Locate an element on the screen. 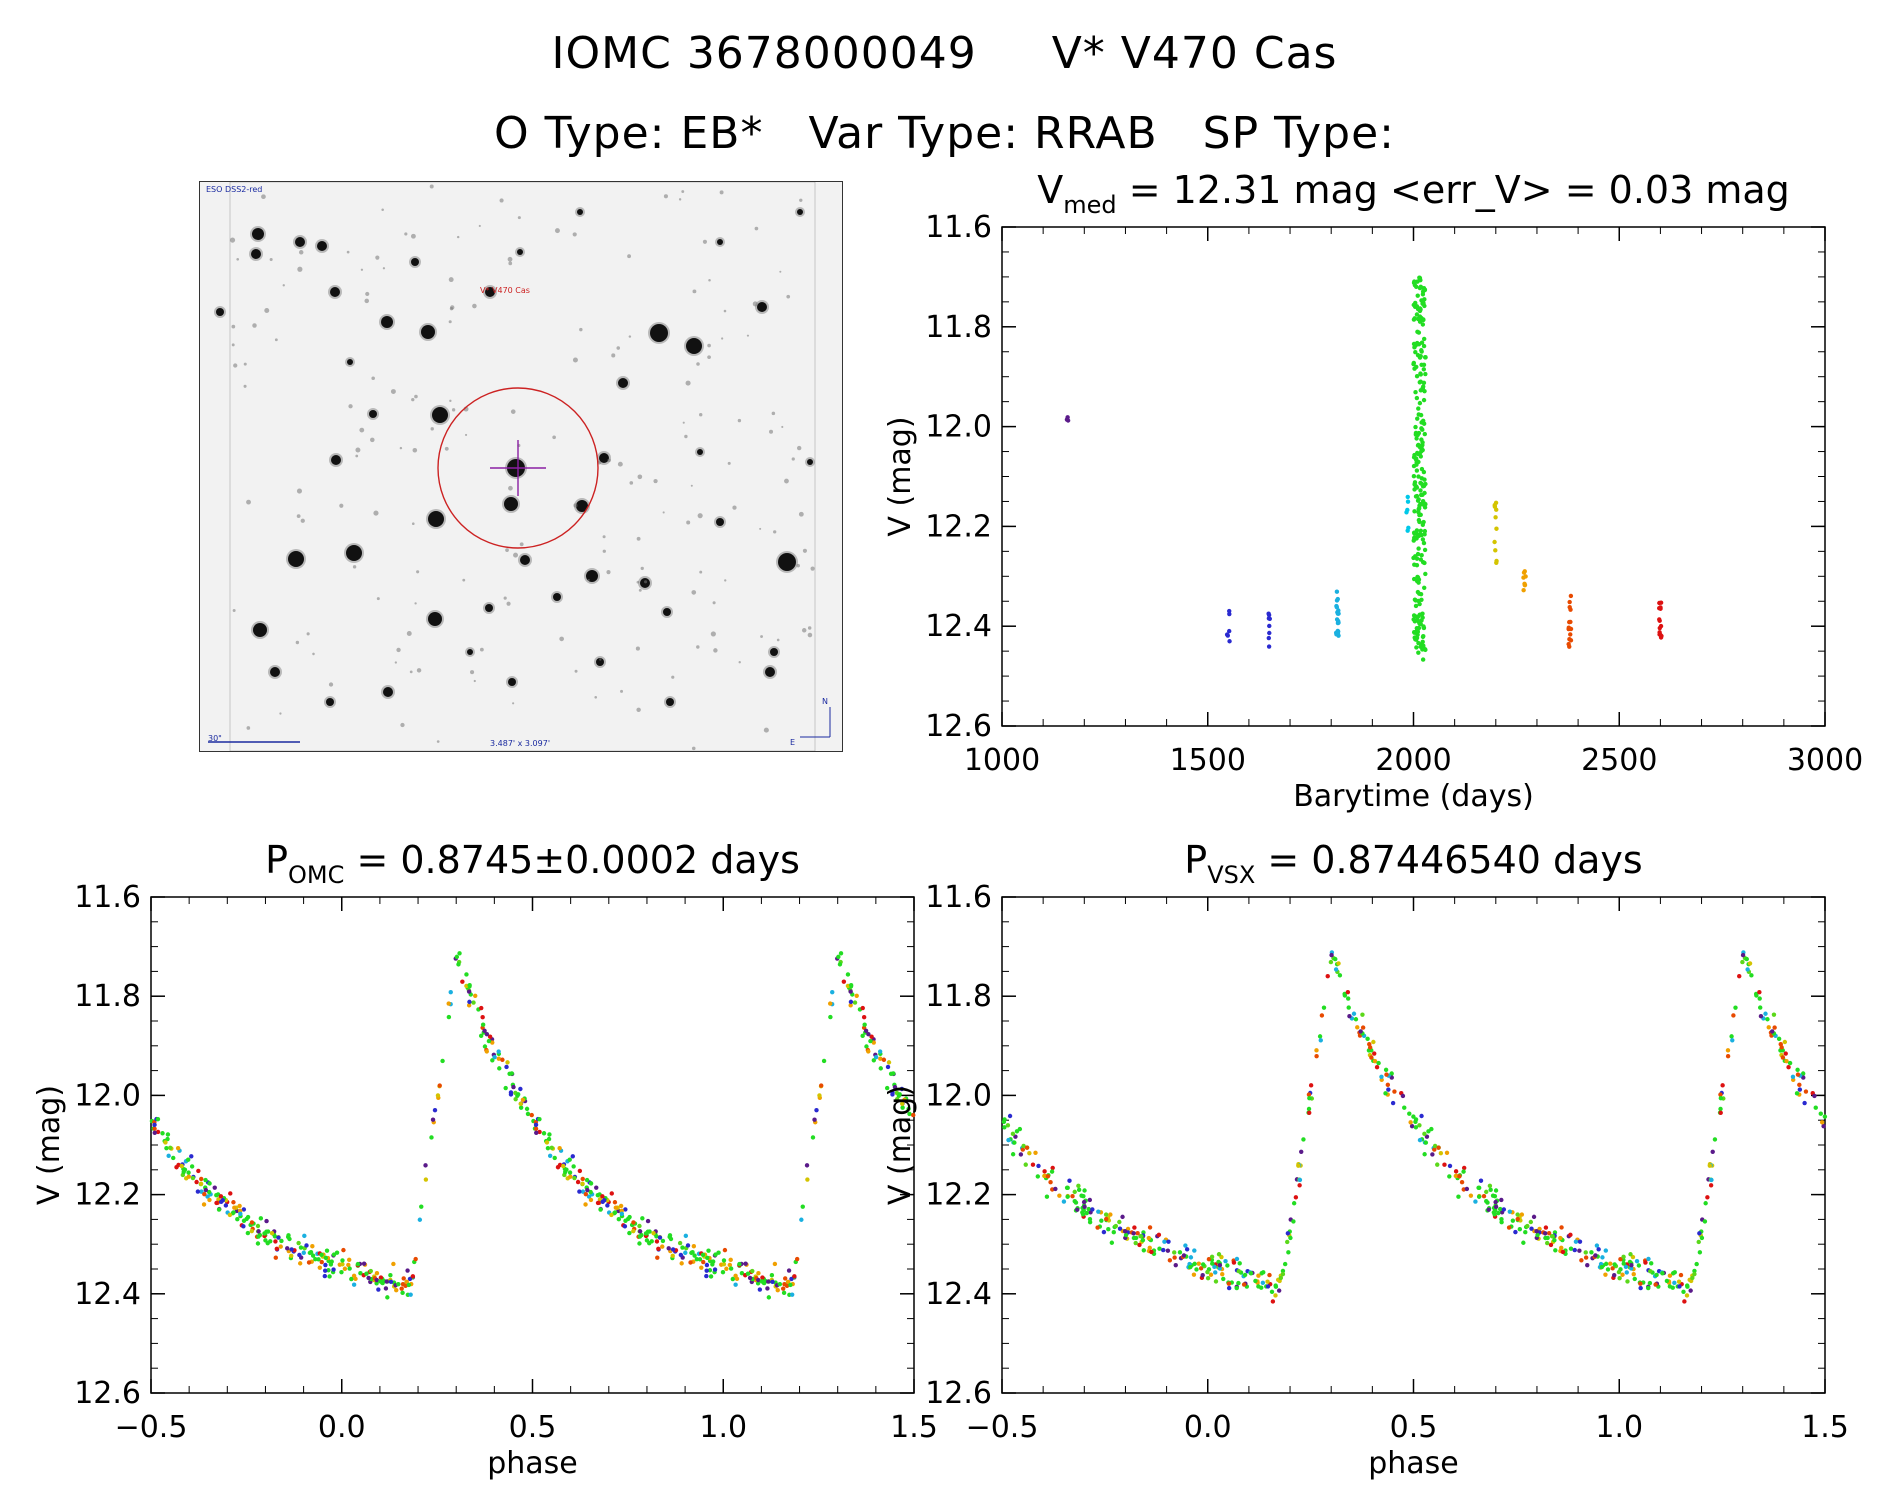  header-line-1: IOMC 3678000049 V* V470 Cas is located at coordinates (944, 53).